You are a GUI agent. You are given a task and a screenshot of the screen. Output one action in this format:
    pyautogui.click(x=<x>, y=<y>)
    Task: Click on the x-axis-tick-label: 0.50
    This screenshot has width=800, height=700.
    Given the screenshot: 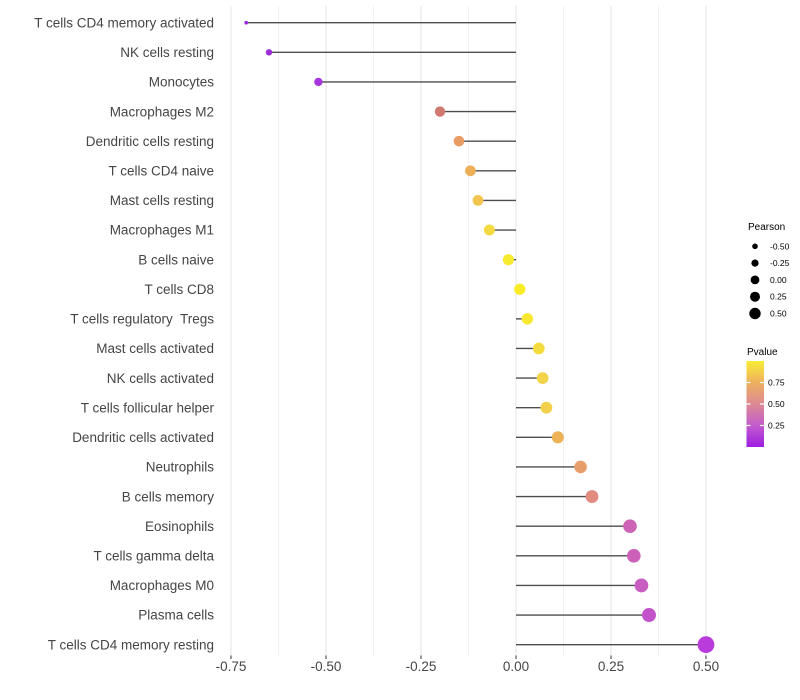 What is the action you would take?
    pyautogui.click(x=706, y=666)
    